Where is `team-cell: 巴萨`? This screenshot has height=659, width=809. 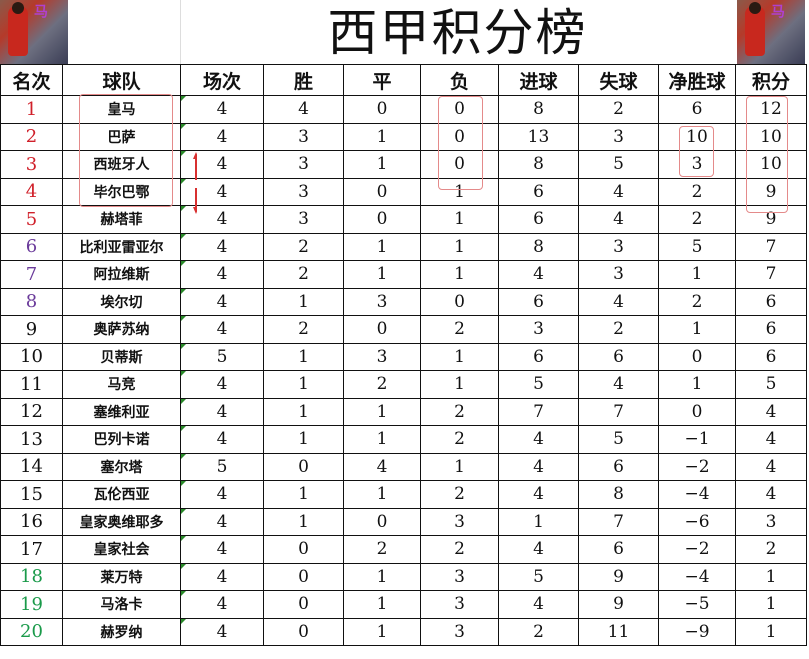
team-cell: 巴萨 is located at coordinates (121, 136).